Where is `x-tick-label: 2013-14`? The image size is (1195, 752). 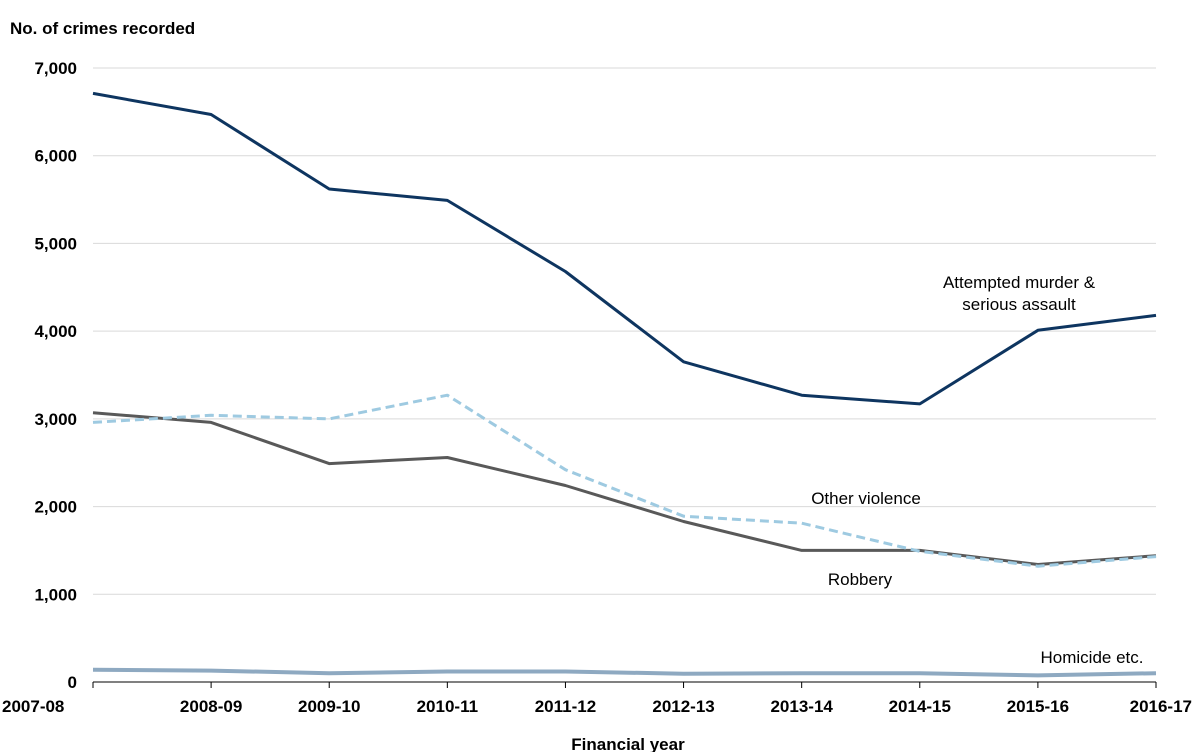
x-tick-label: 2013-14 is located at coordinates (801, 706).